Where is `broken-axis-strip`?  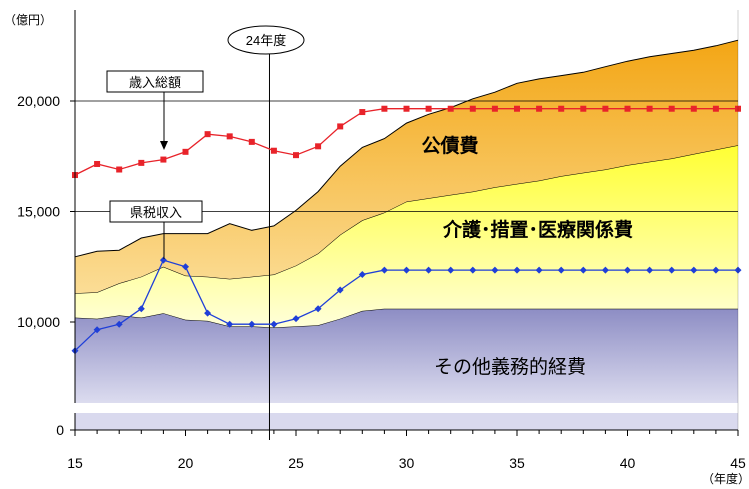 broken-axis-strip is located at coordinates (406, 421).